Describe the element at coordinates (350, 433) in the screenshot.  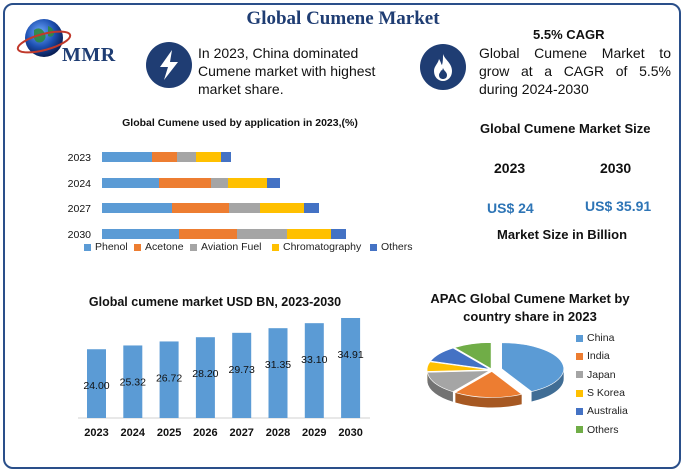
I see `bar-tick-label: 2030` at that location.